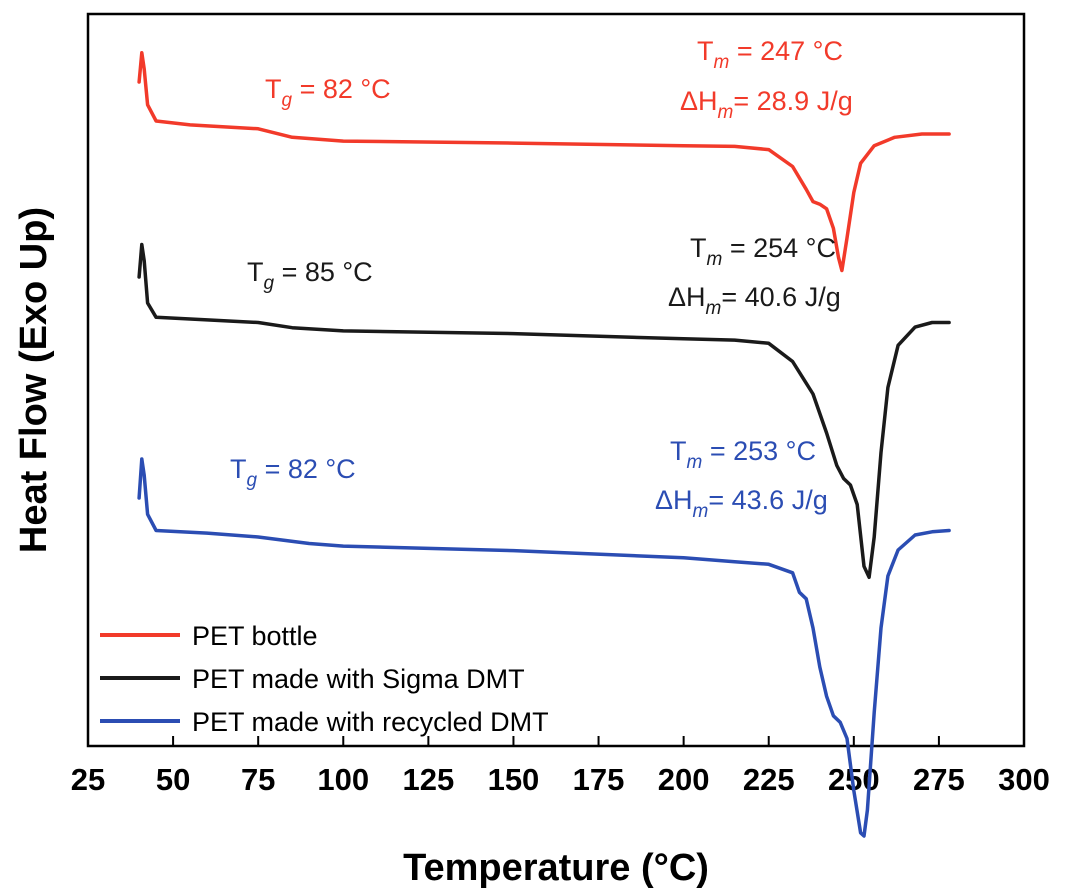  Describe the element at coordinates (1024, 779) in the screenshot. I see `x-tick-label-300: 300` at that location.